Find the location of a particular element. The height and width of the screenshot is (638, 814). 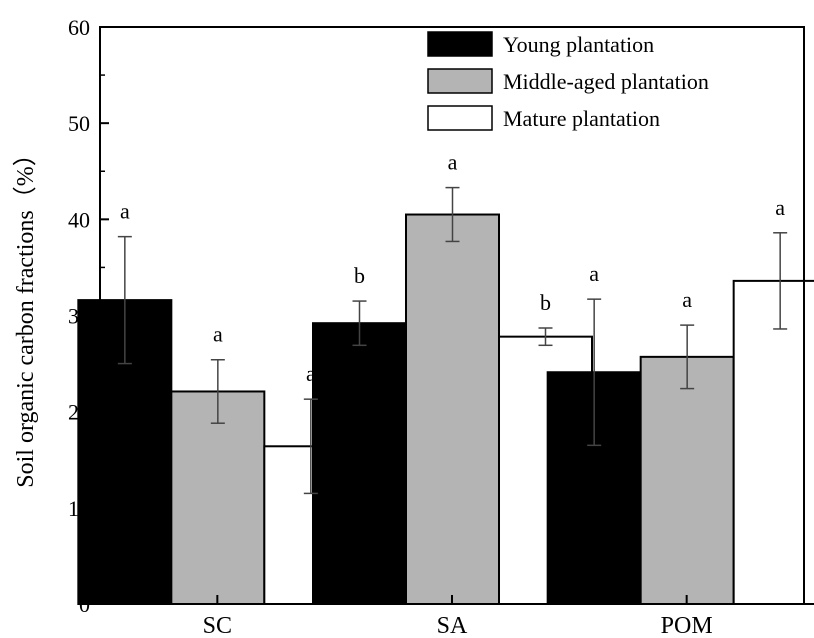

x-axis-ticks: SC SA POM is located at coordinates (458, 616).